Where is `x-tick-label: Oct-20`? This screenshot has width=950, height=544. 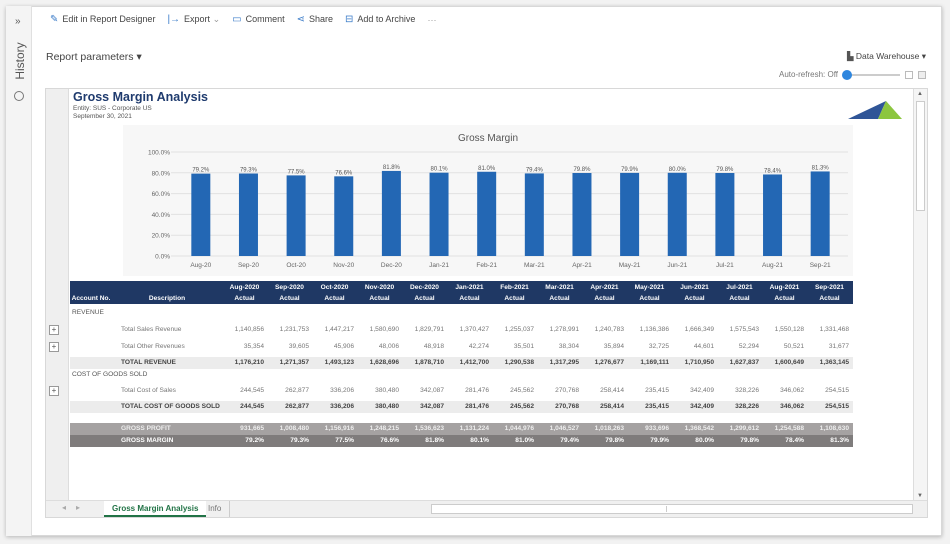
x-tick-label: Oct-20 is located at coordinates (296, 265).